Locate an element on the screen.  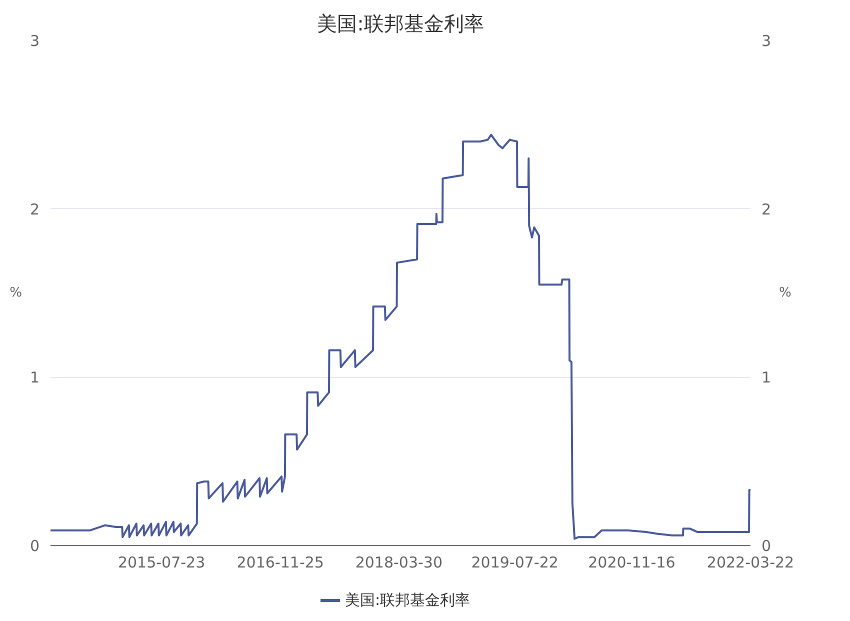
y2-tick-label: 1 is located at coordinates (767, 377).